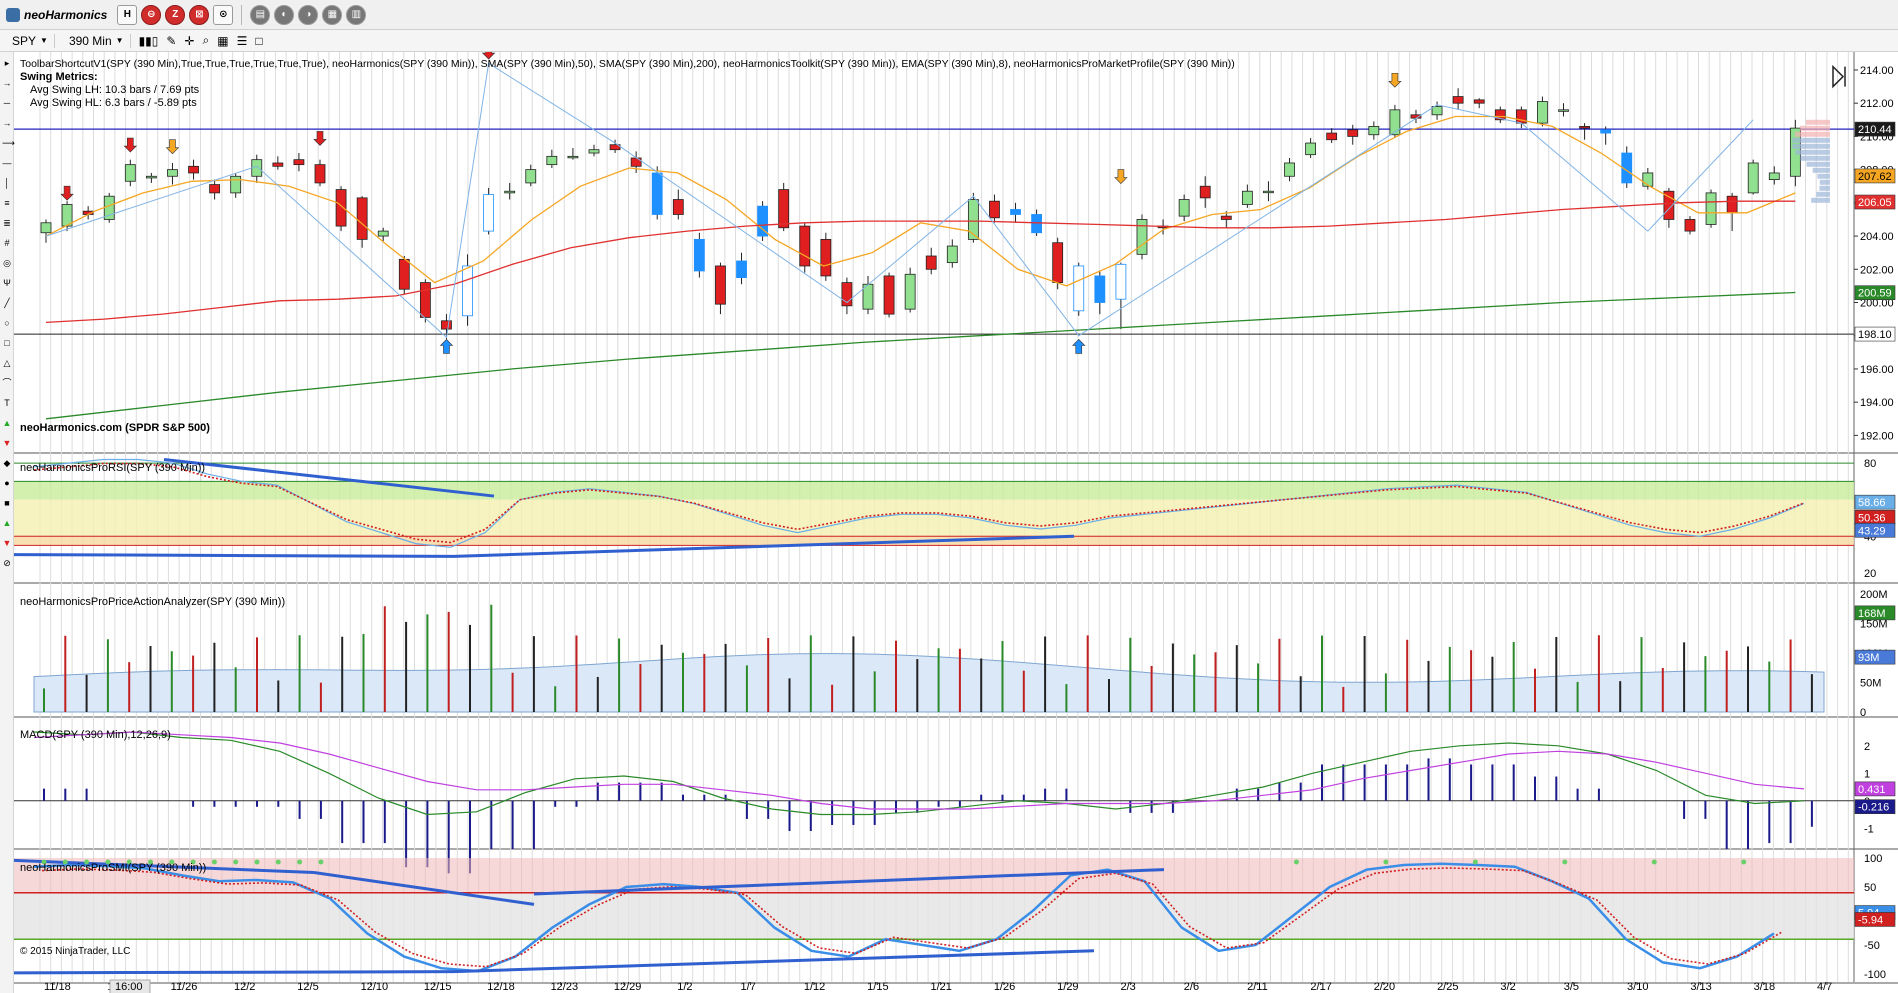 The image size is (1898, 993). What do you see at coordinates (764, 546) in the screenshot?
I see `rsi-trendline` at bounding box center [764, 546].